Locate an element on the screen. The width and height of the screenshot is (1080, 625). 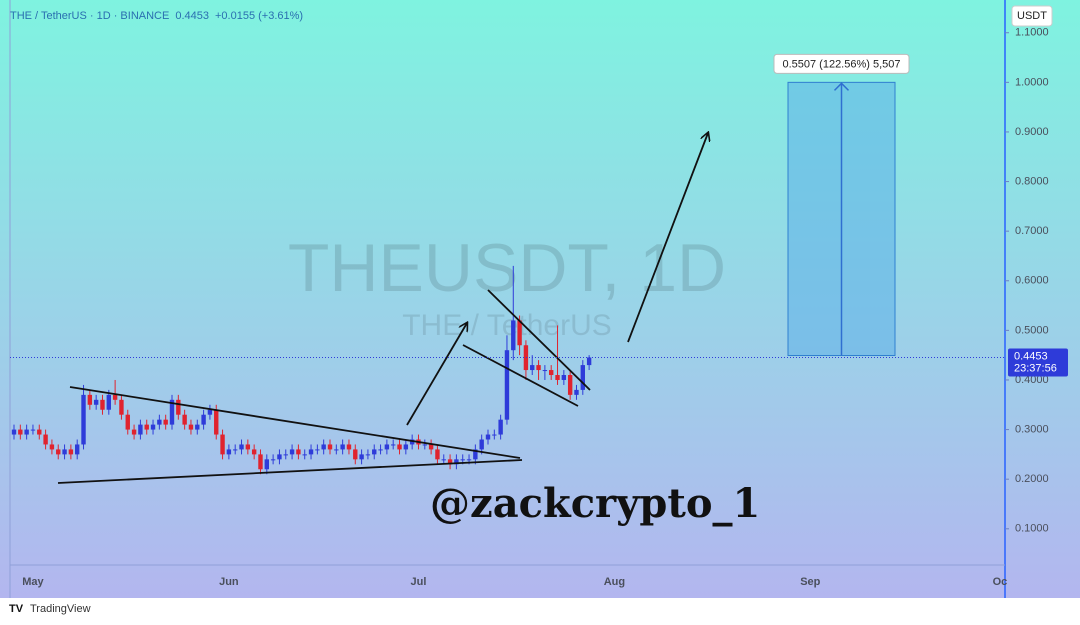
x-tick-label: Jul is located at coordinates (419, 582).